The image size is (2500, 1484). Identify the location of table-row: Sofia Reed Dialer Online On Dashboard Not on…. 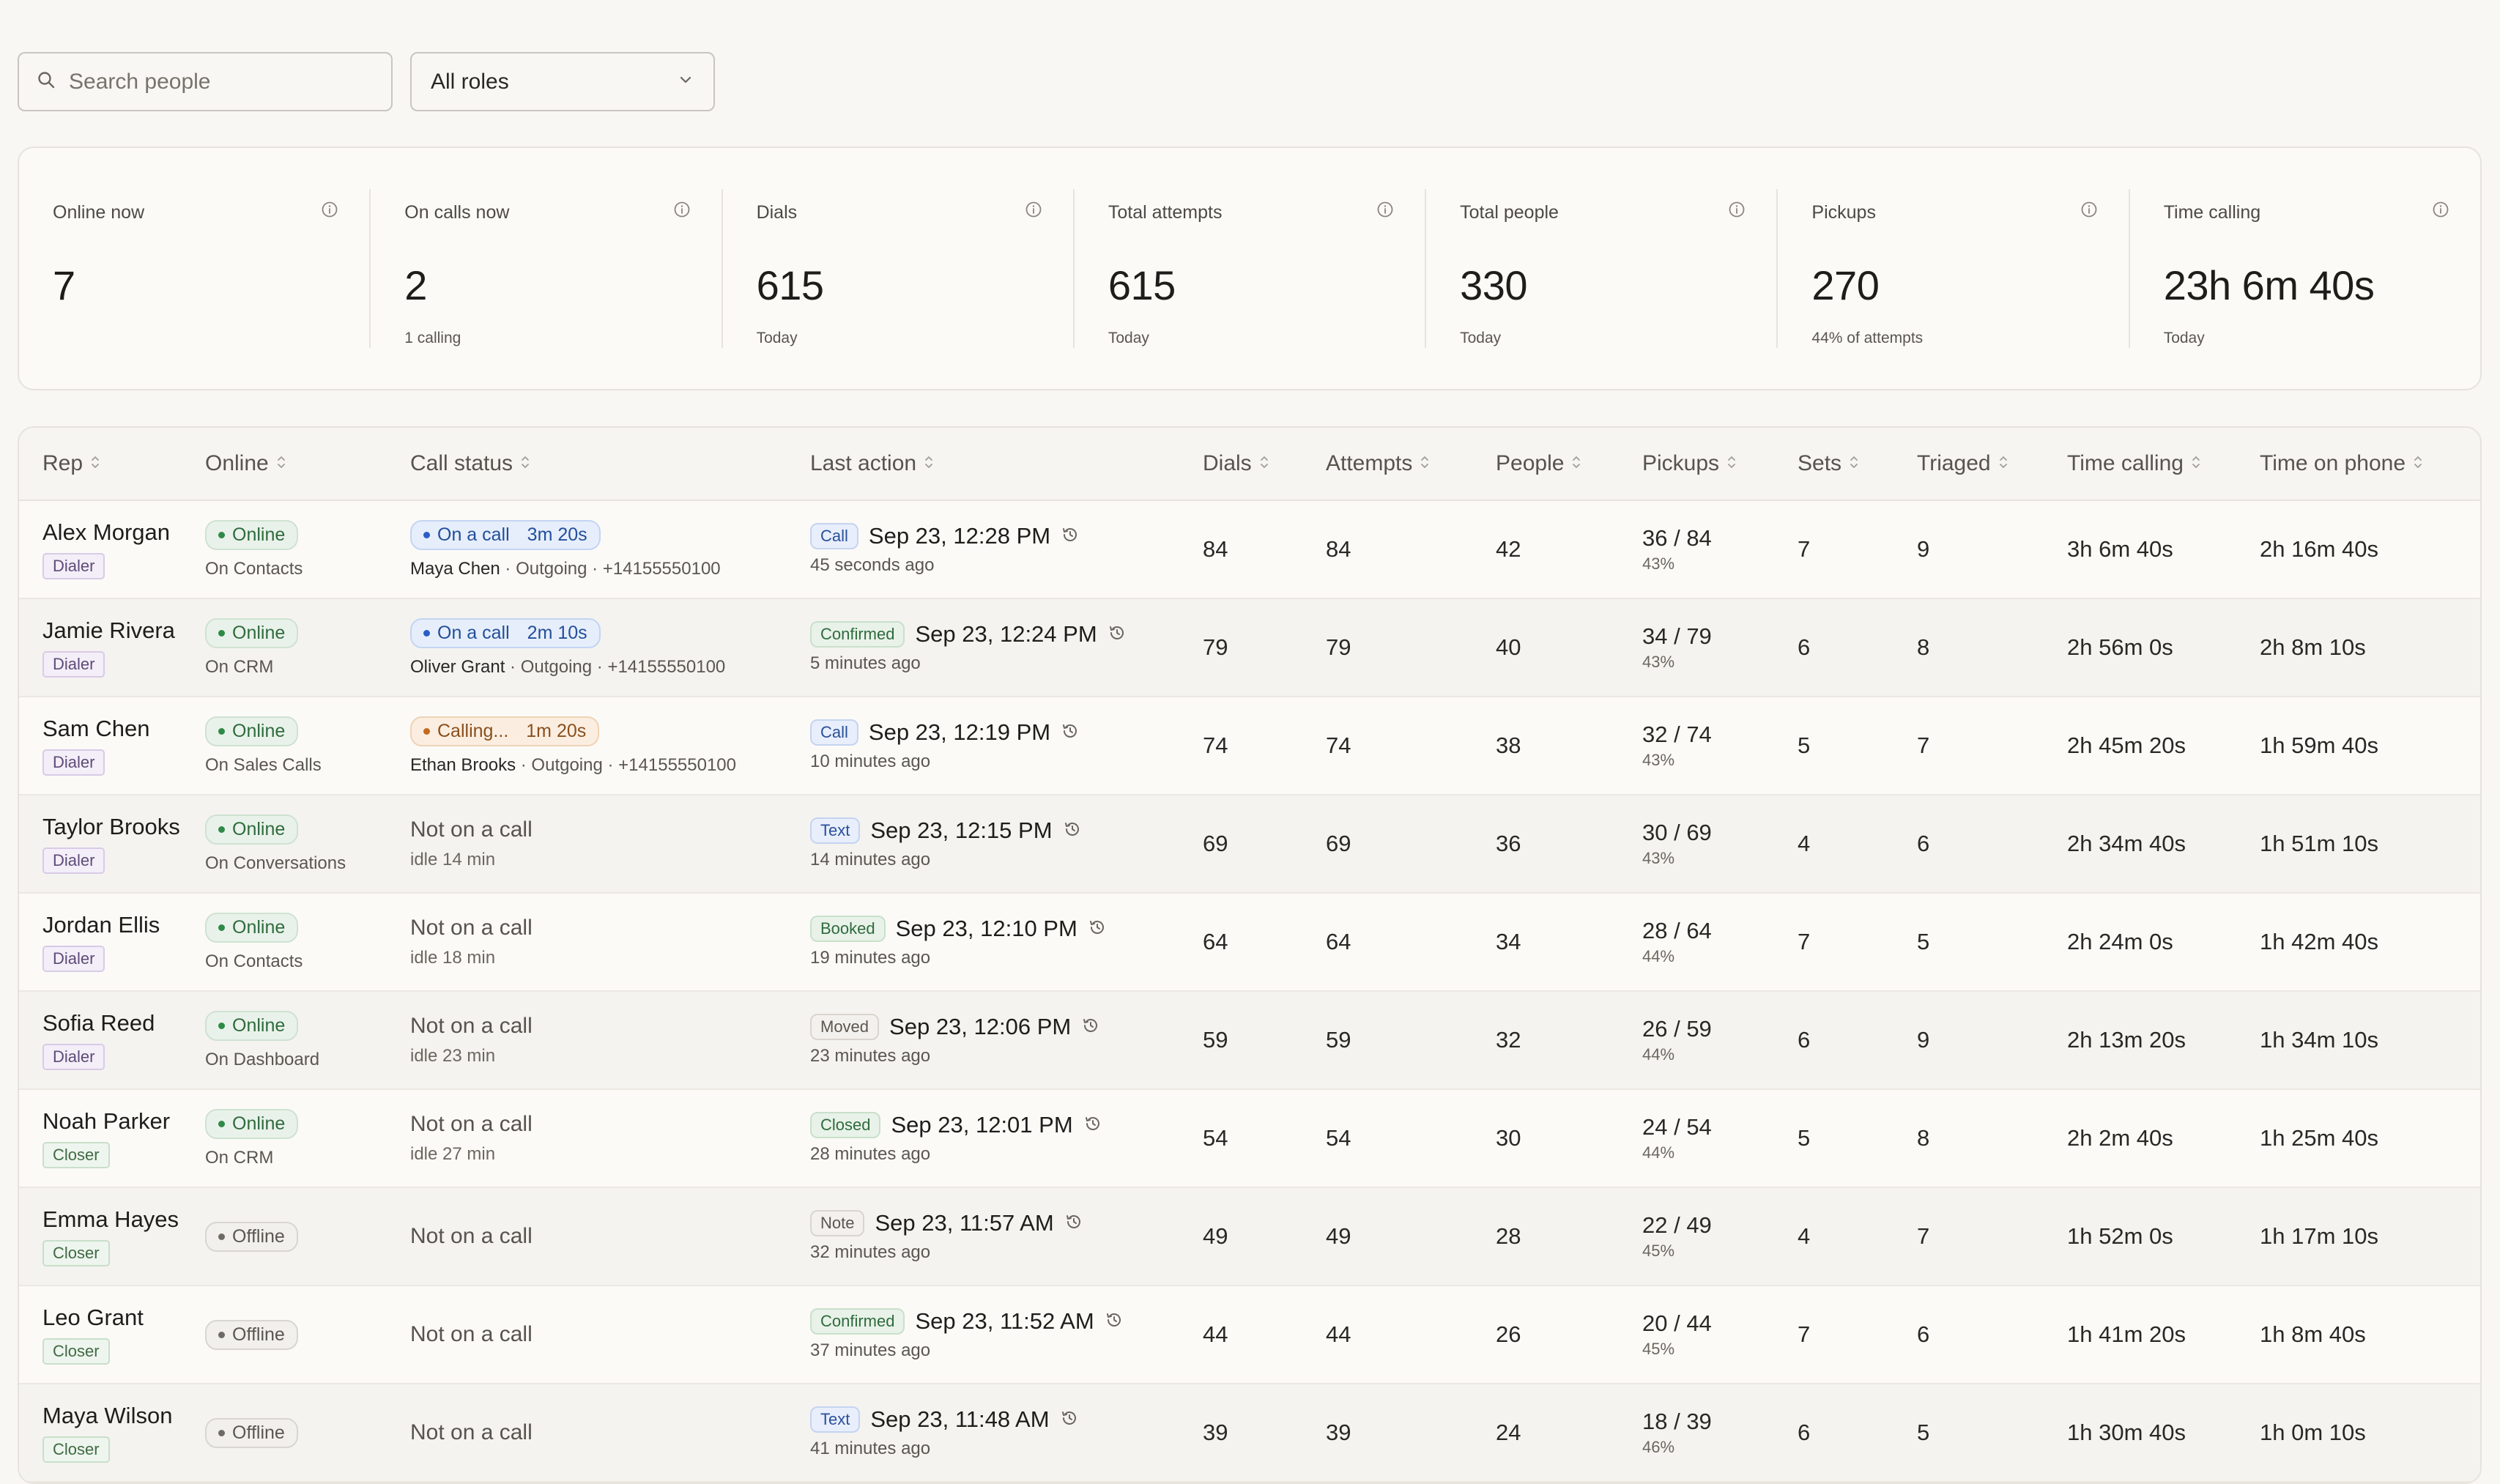
(1249, 1041).